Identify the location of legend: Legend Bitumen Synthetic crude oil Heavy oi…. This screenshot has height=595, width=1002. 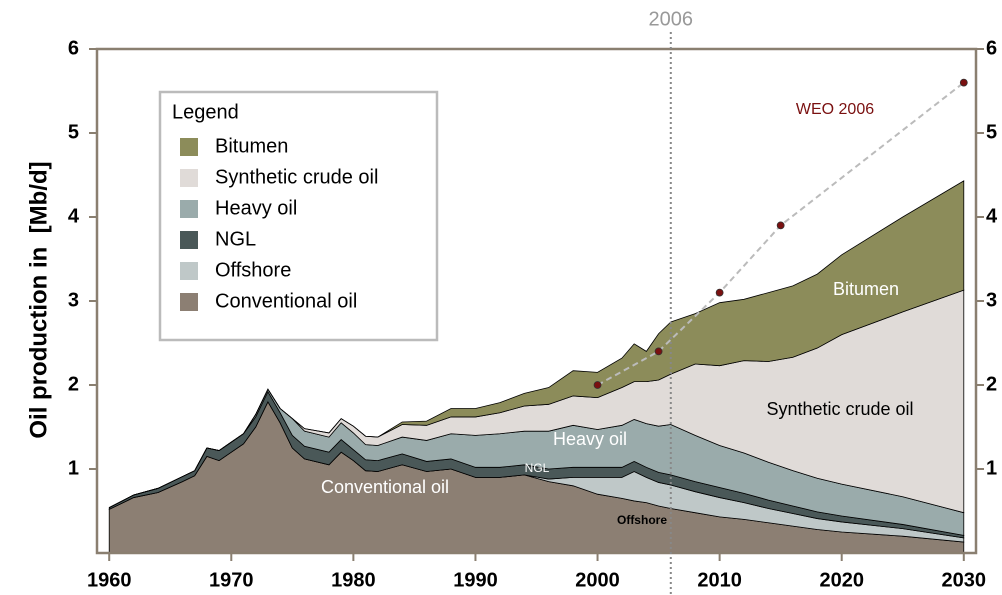
(298, 216).